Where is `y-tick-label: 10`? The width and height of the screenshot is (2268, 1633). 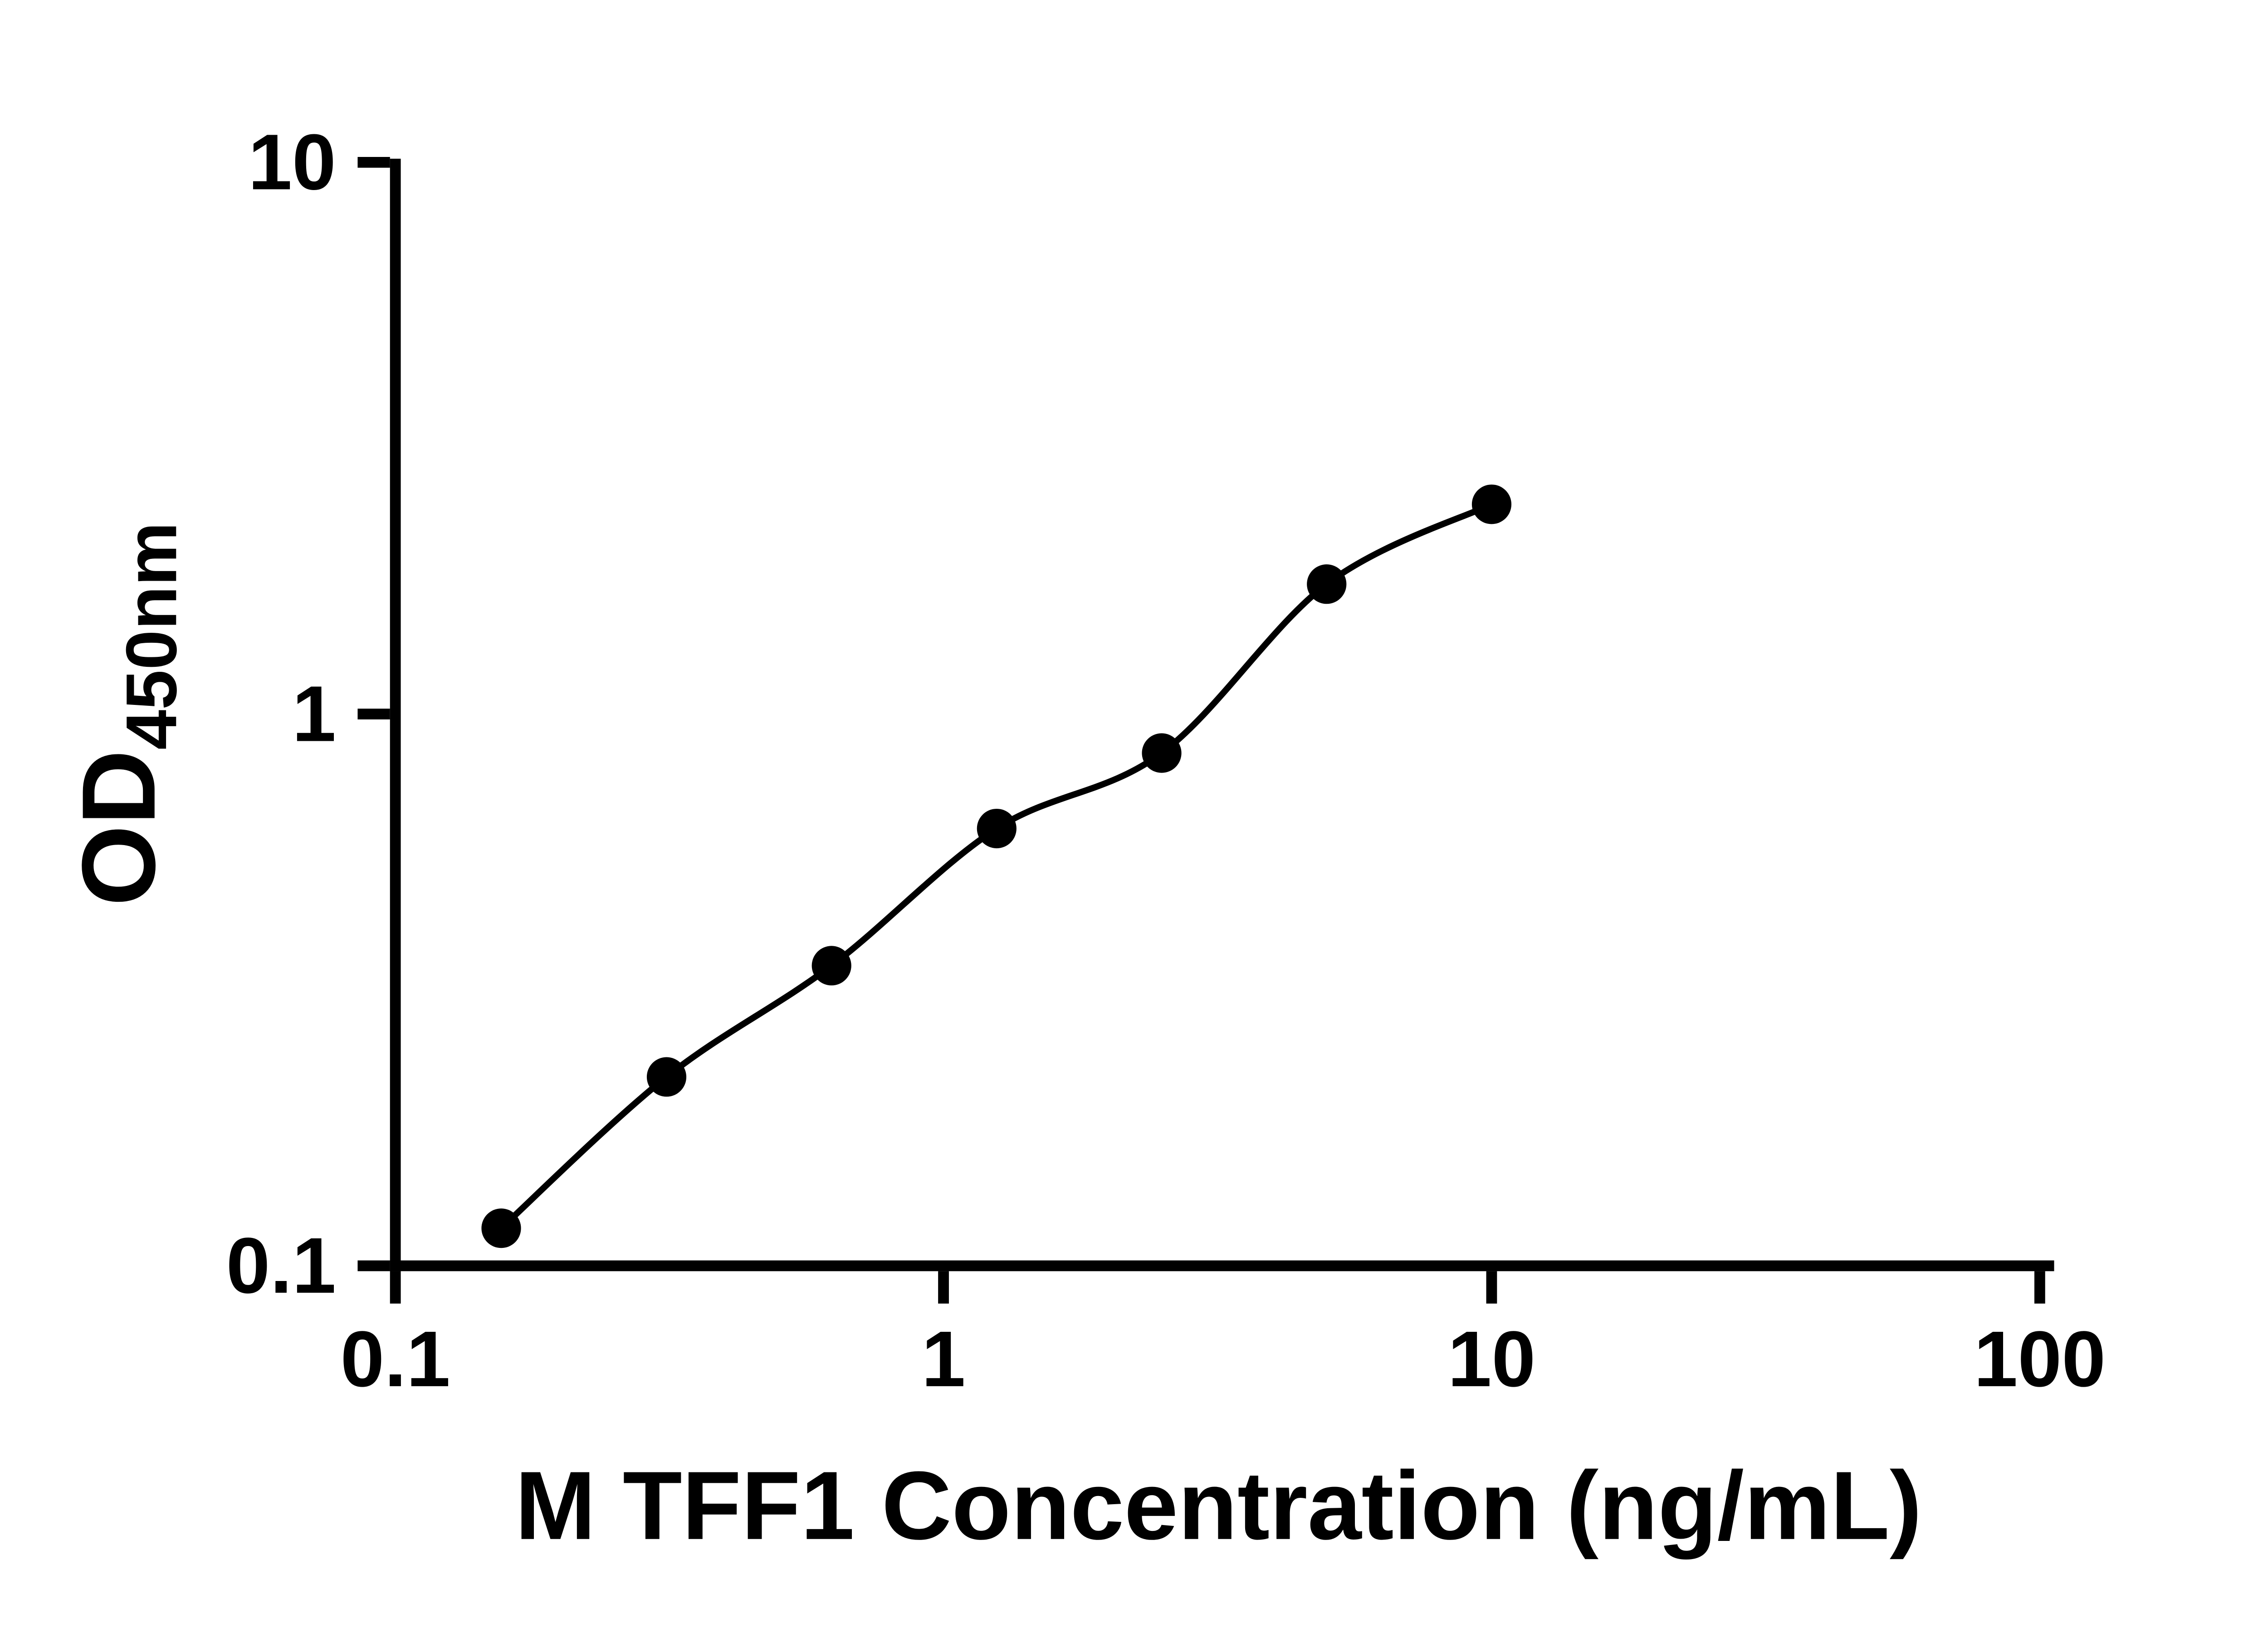 y-tick-label: 10 is located at coordinates (292, 161).